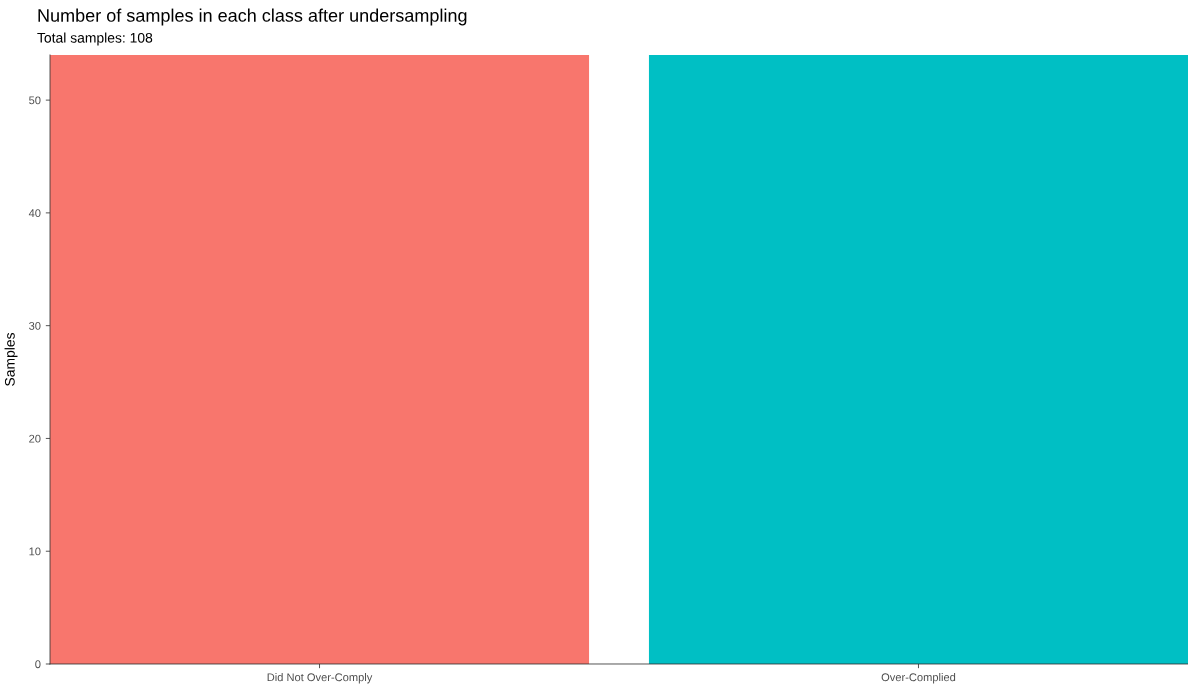 The height and width of the screenshot is (687, 1188). Describe the element at coordinates (35, 438) in the screenshot. I see `y-tick-label: 20` at that location.